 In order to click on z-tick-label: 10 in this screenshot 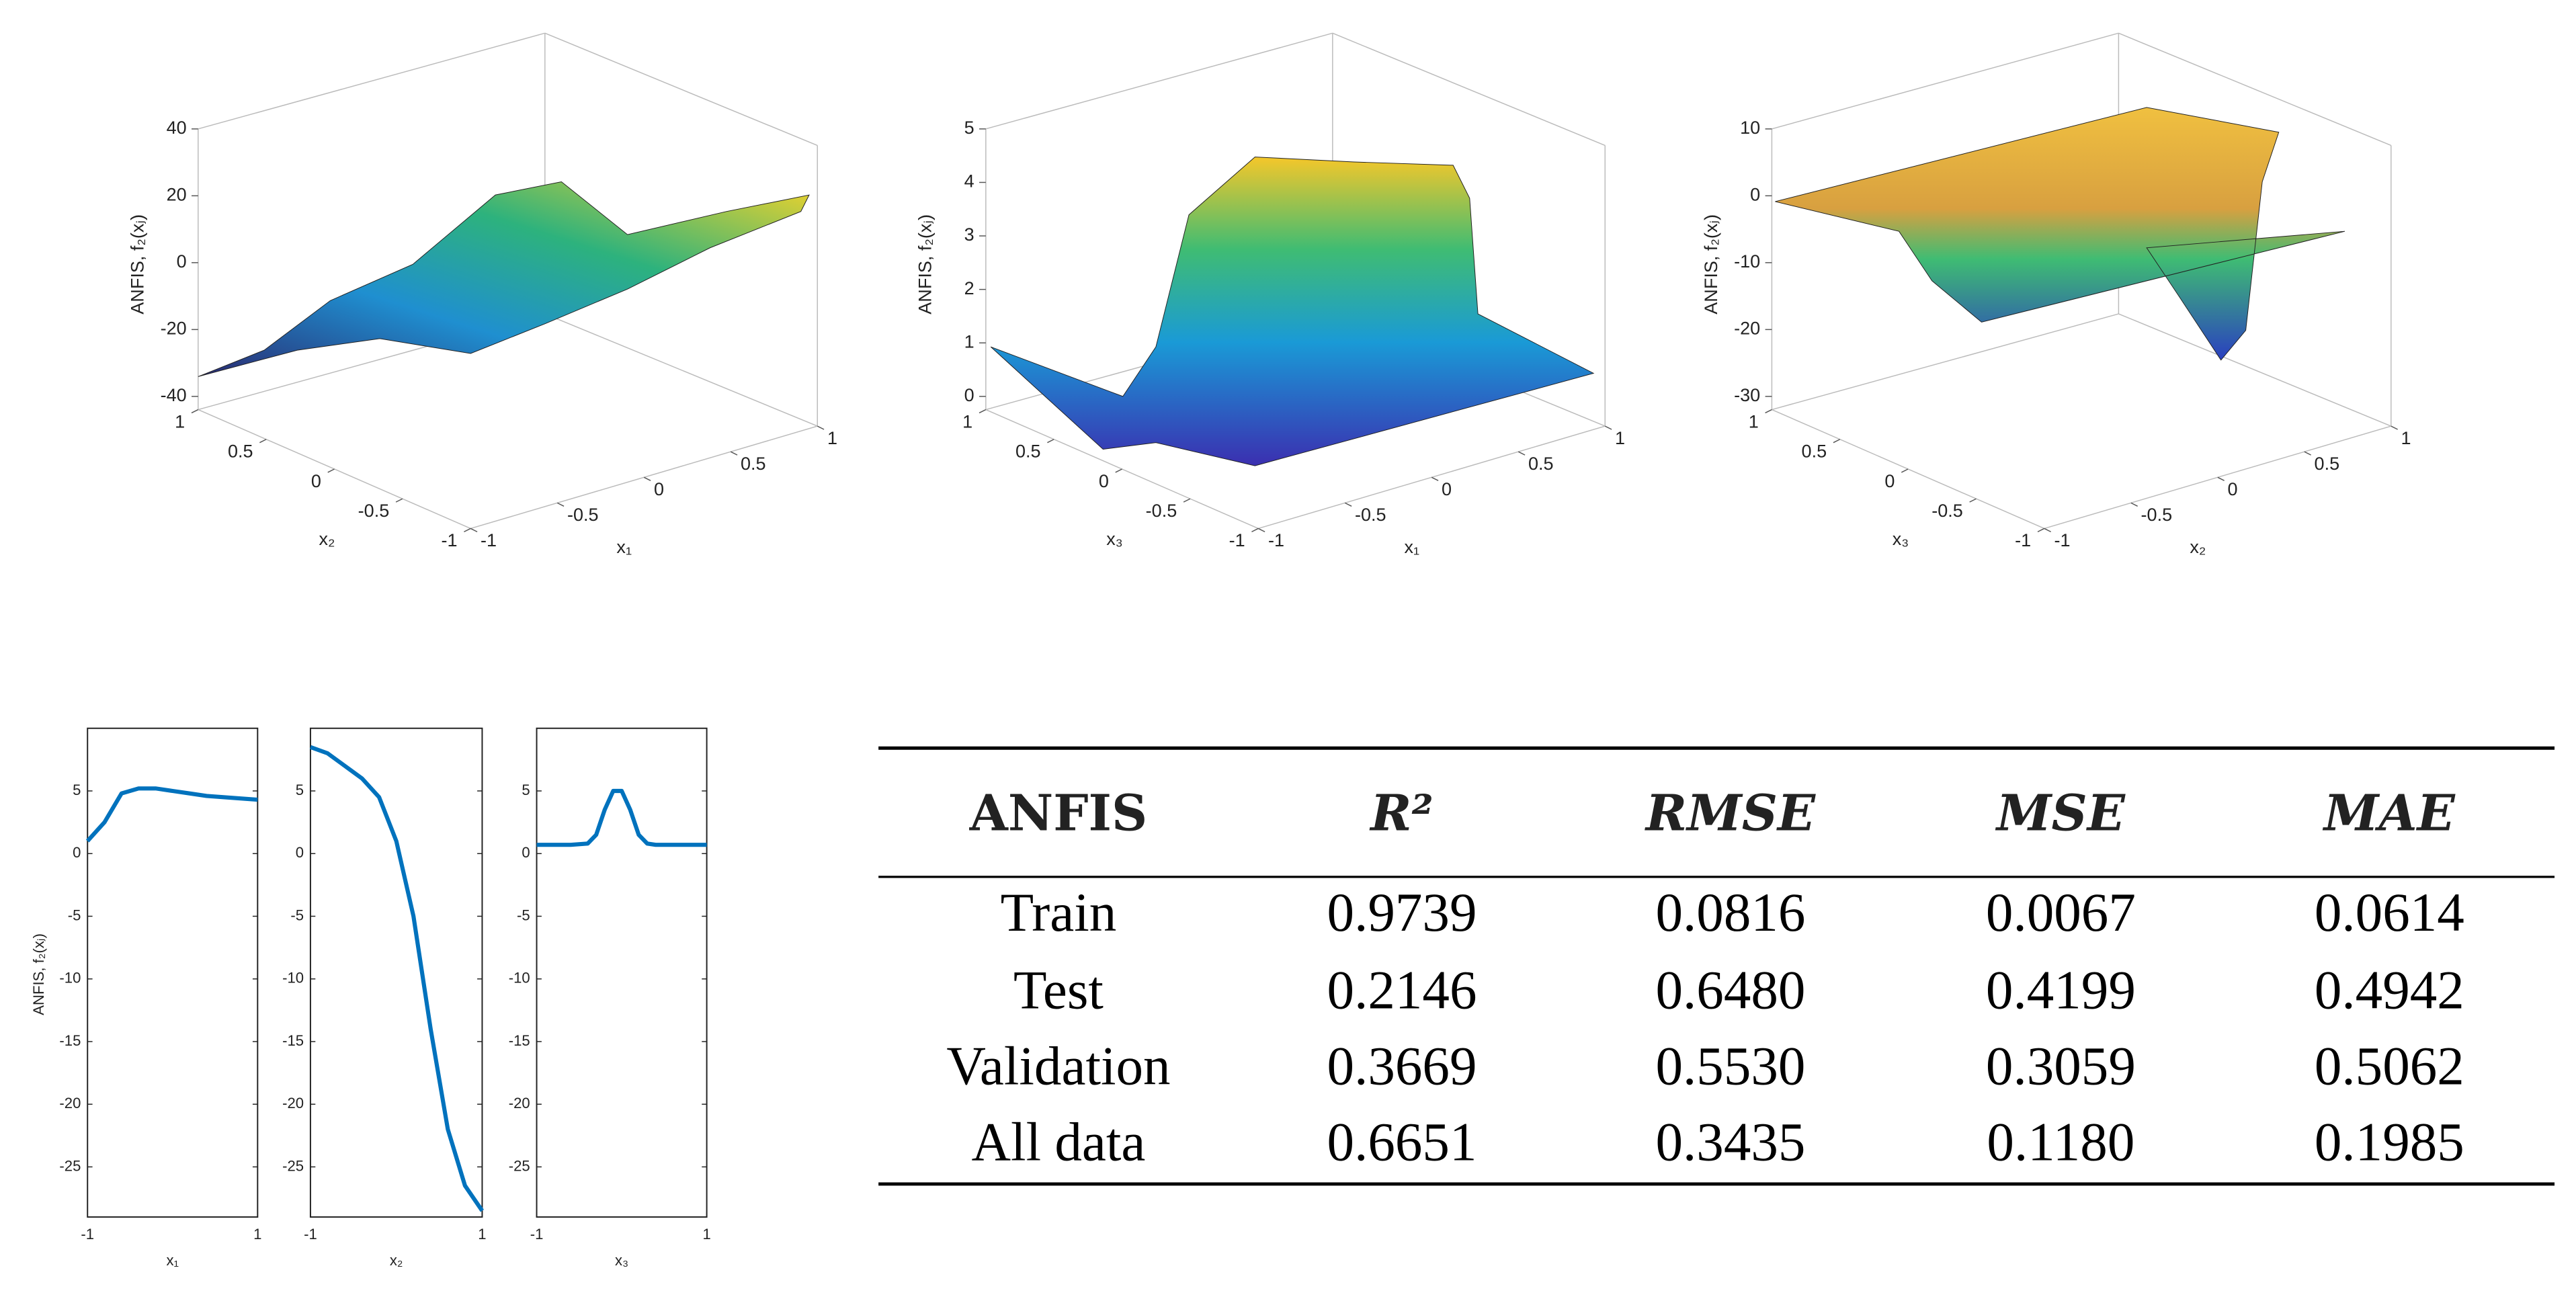, I will do `click(1750, 128)`.